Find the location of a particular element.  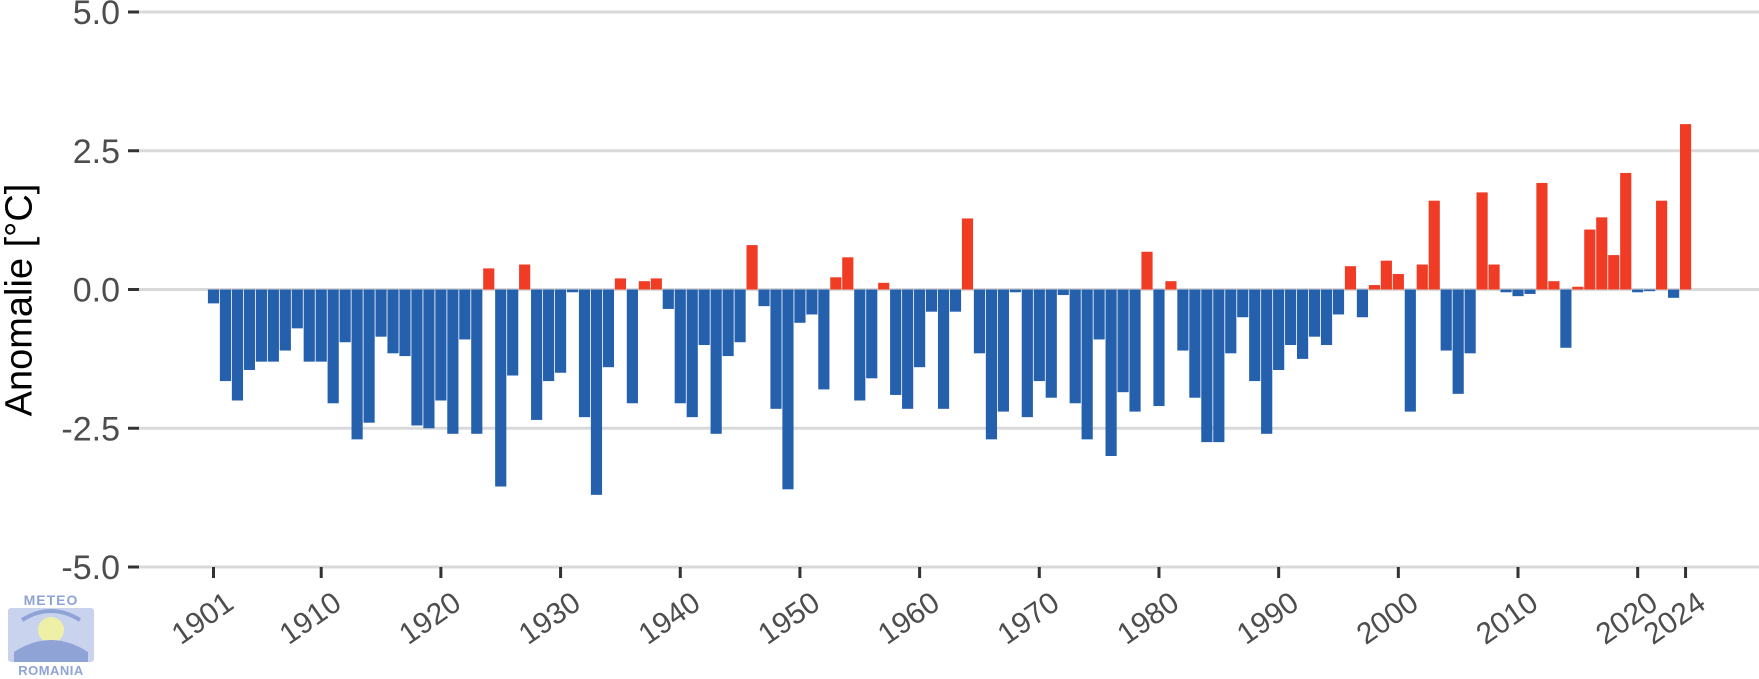

bar-1958 is located at coordinates (896, 342).